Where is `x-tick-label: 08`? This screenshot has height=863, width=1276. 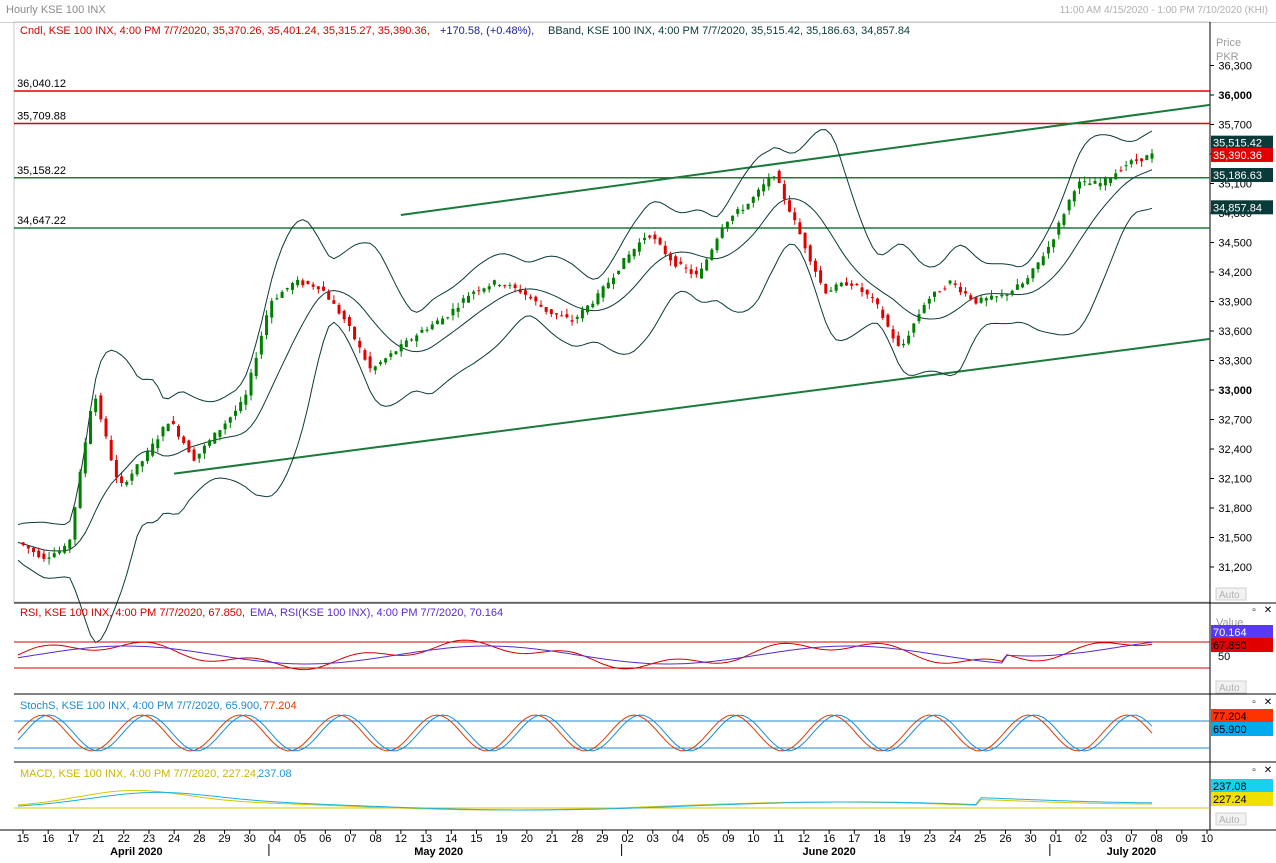
x-tick-label: 08 is located at coordinates (376, 839).